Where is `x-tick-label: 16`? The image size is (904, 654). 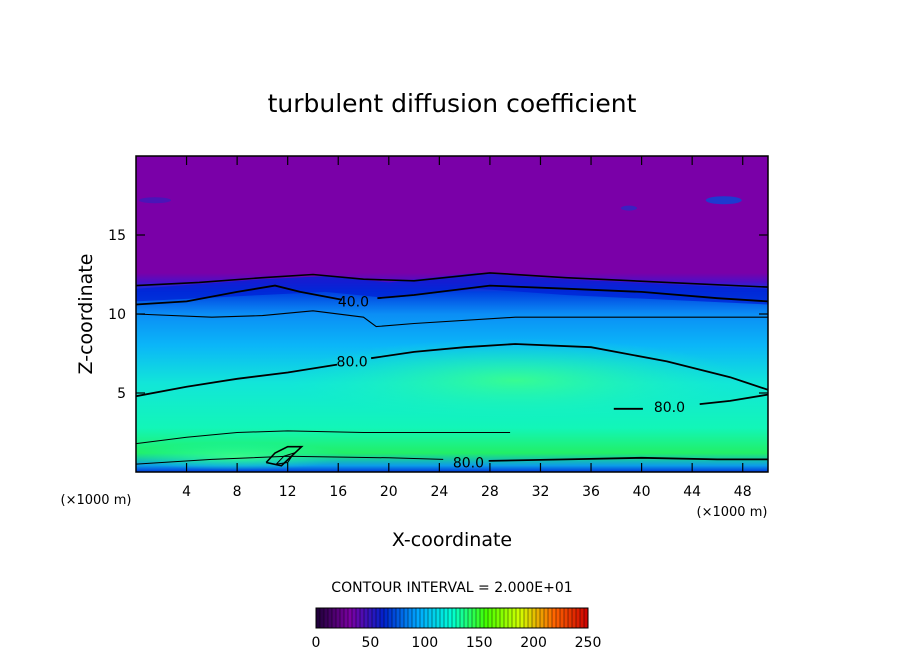 x-tick-label: 16 is located at coordinates (338, 492).